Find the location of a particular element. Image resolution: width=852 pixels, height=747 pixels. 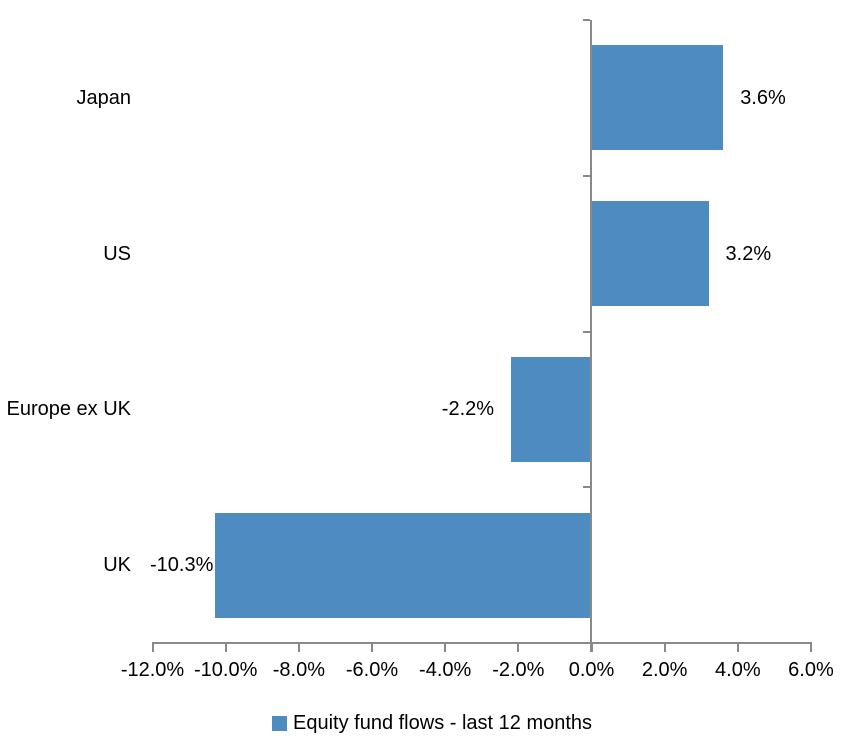

legend: Equity fund flows - last 12 months is located at coordinates (432, 723).